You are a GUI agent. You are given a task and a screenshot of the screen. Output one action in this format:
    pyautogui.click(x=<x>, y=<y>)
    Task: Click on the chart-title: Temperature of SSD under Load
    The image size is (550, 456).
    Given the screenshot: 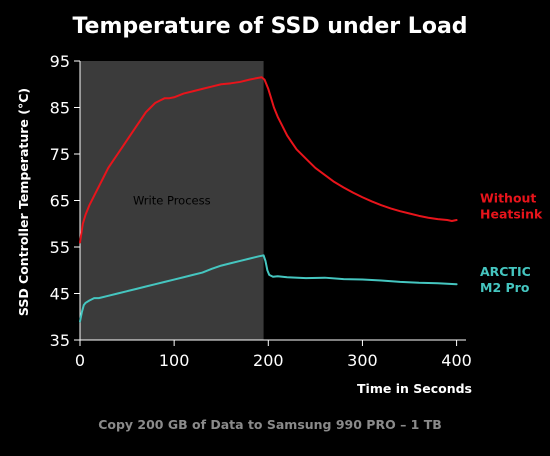 What is the action you would take?
    pyautogui.click(x=269, y=26)
    